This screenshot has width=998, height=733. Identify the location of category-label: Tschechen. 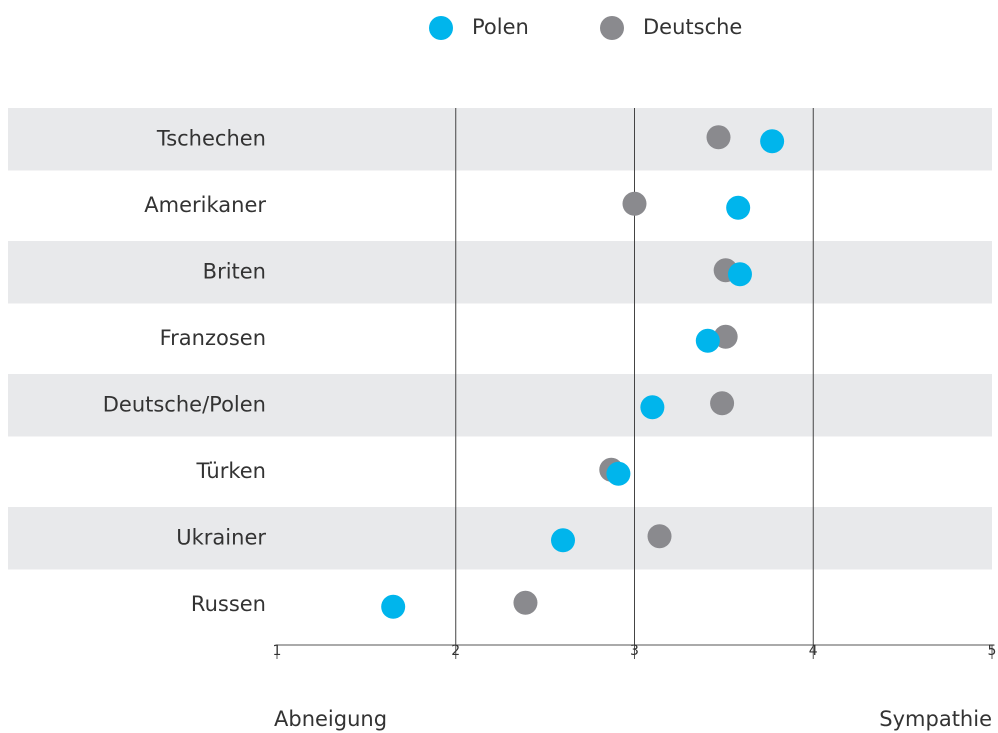
(211, 138).